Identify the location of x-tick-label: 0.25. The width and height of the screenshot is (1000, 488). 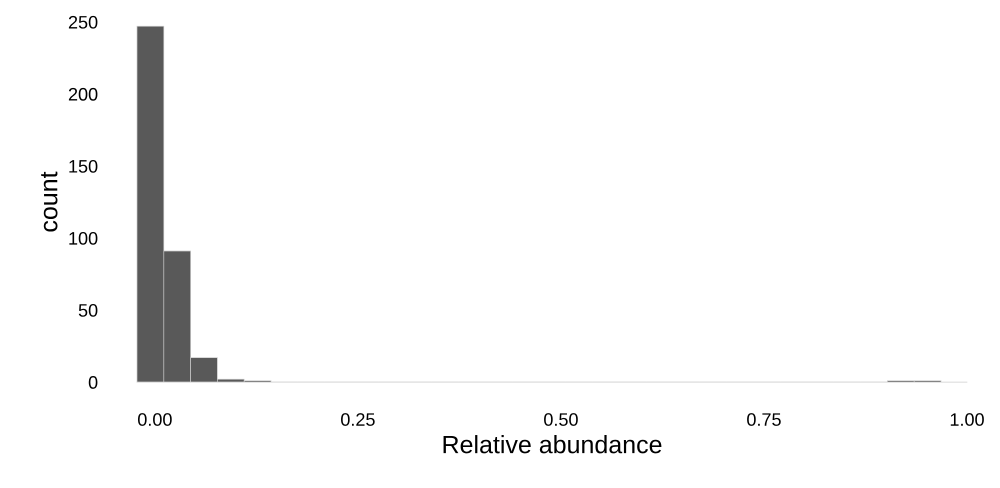
(358, 419).